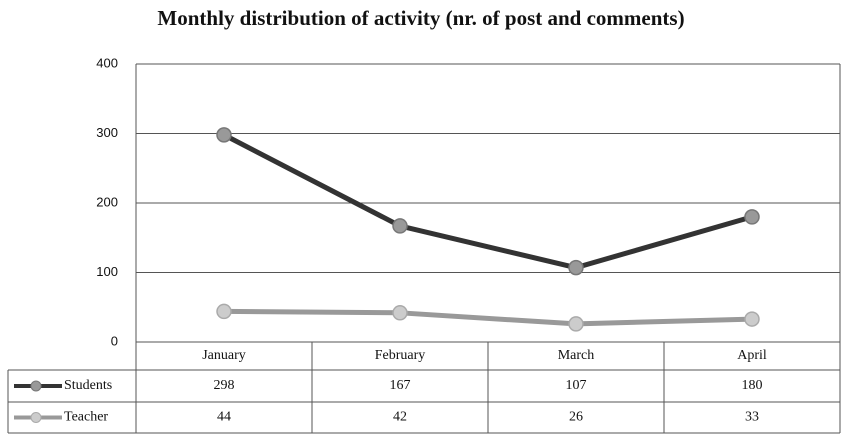 This screenshot has height=435, width=842. What do you see at coordinates (400, 385) in the screenshot?
I see `table-value: 167` at bounding box center [400, 385].